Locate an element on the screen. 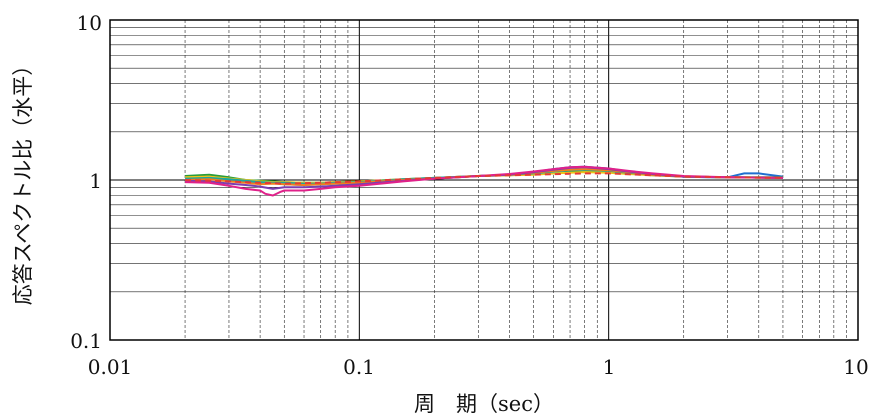  y-tick-label-10: 10 is located at coordinates (89, 23).